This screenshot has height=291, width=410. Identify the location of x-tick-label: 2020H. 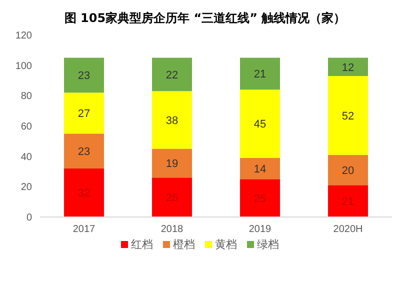
(348, 230).